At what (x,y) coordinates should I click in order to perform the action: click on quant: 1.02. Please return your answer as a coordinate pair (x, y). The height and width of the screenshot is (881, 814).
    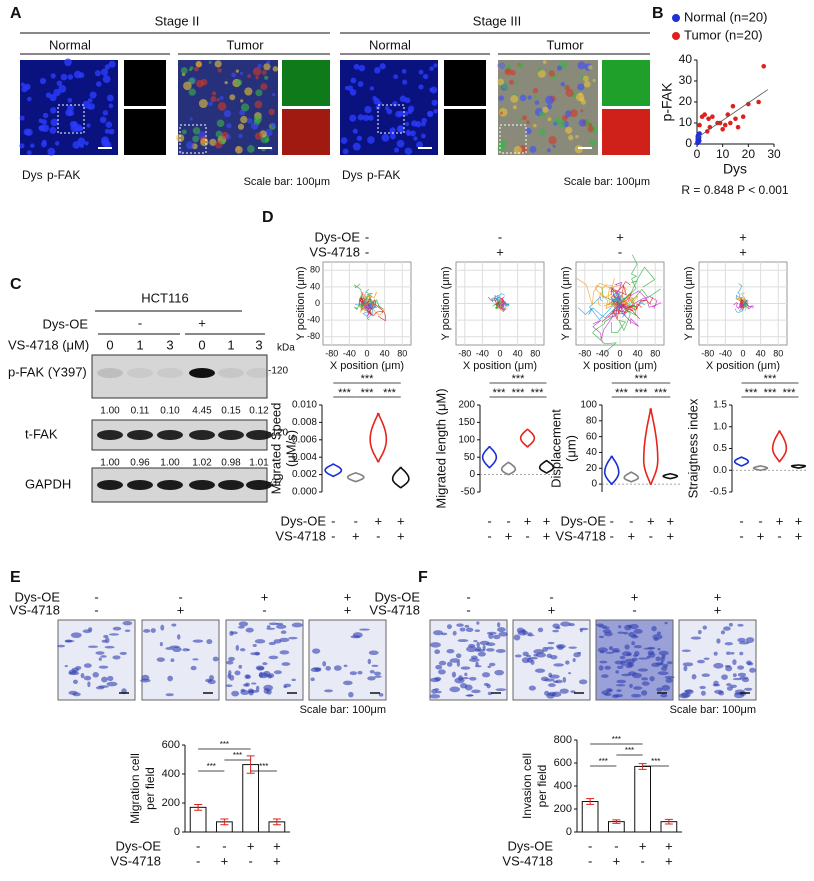
    Looking at the image, I should click on (202, 463).